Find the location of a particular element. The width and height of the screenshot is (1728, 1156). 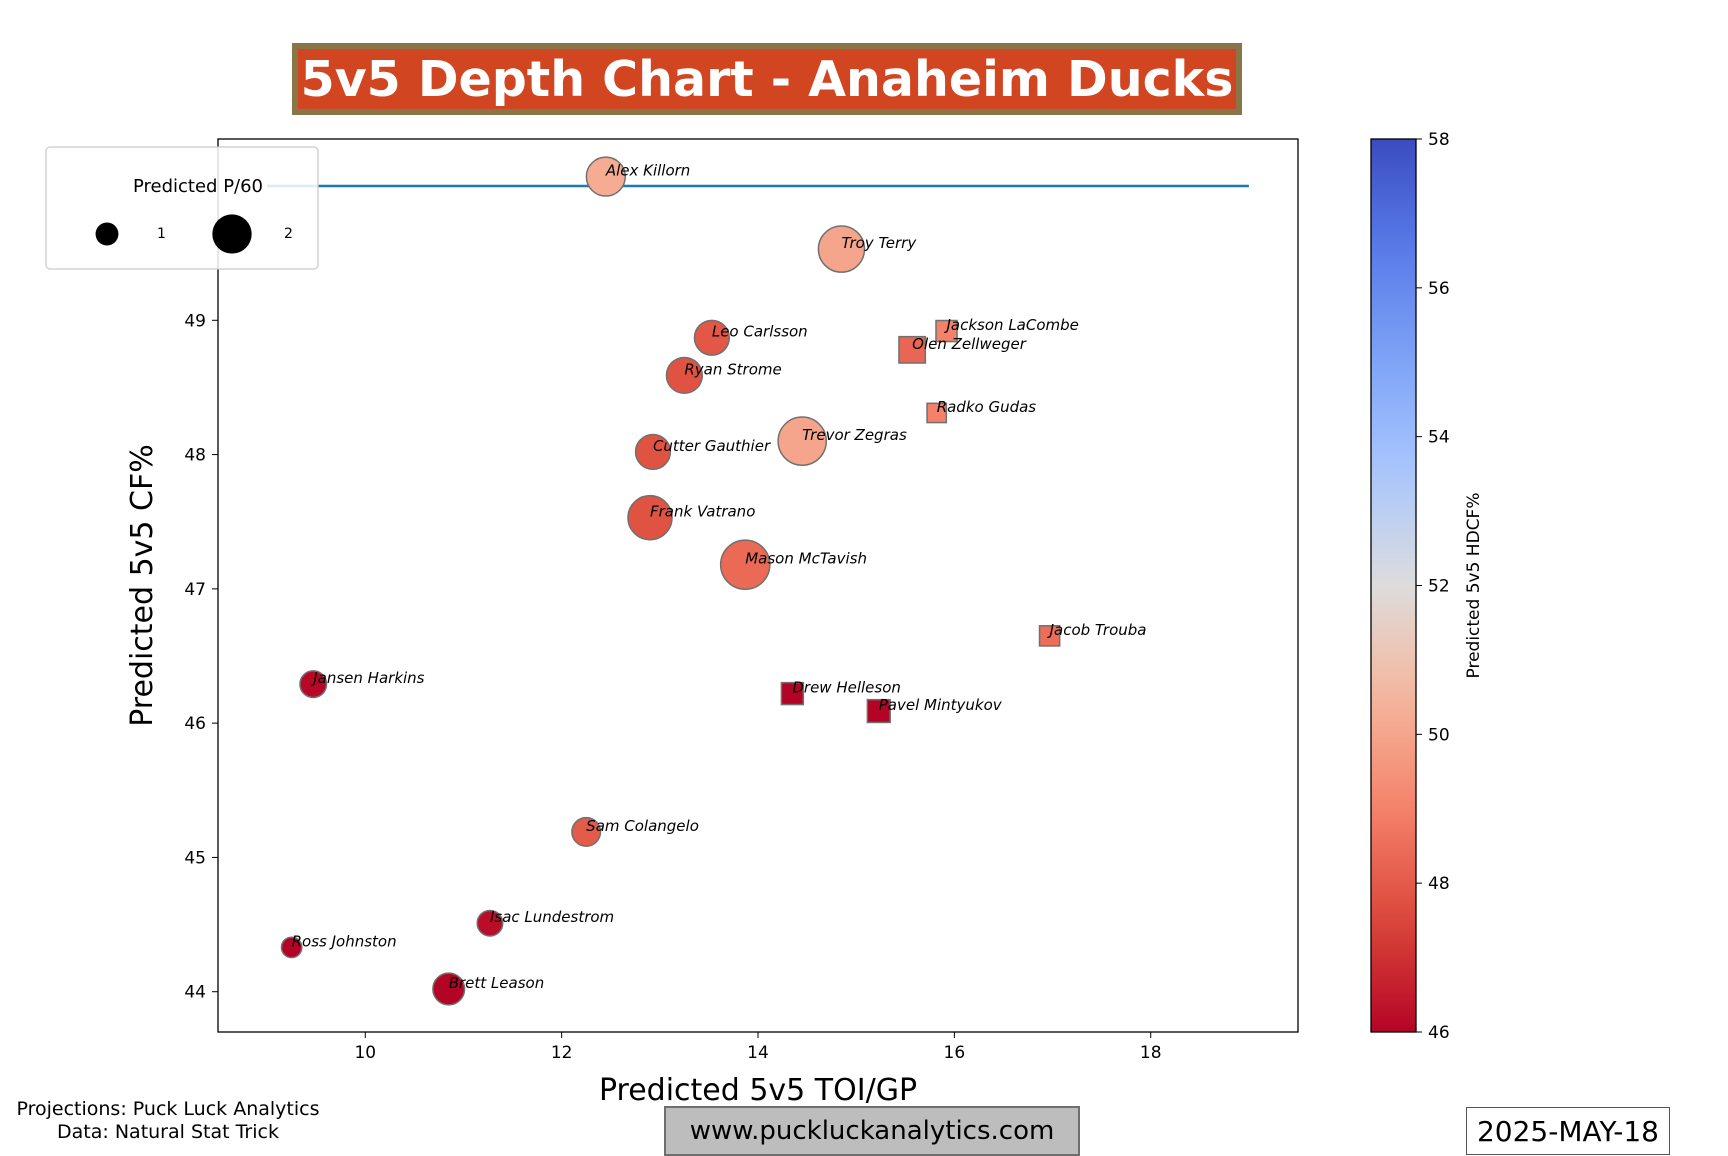

legend-label: 2 is located at coordinates (288, 234).